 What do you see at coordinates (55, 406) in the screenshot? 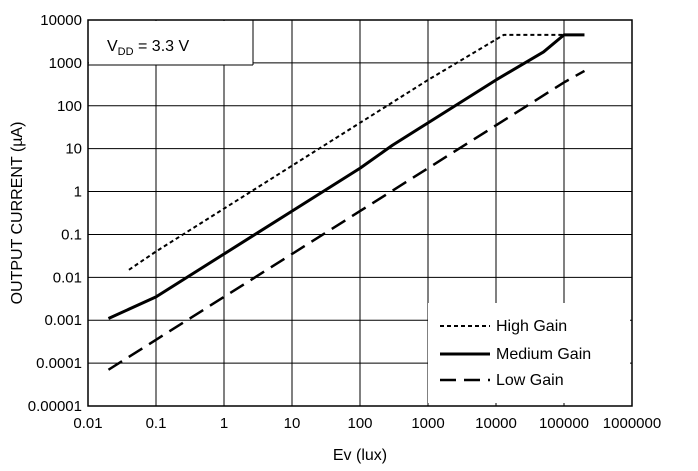
I see `y-tick-label: 0.00001` at bounding box center [55, 406].